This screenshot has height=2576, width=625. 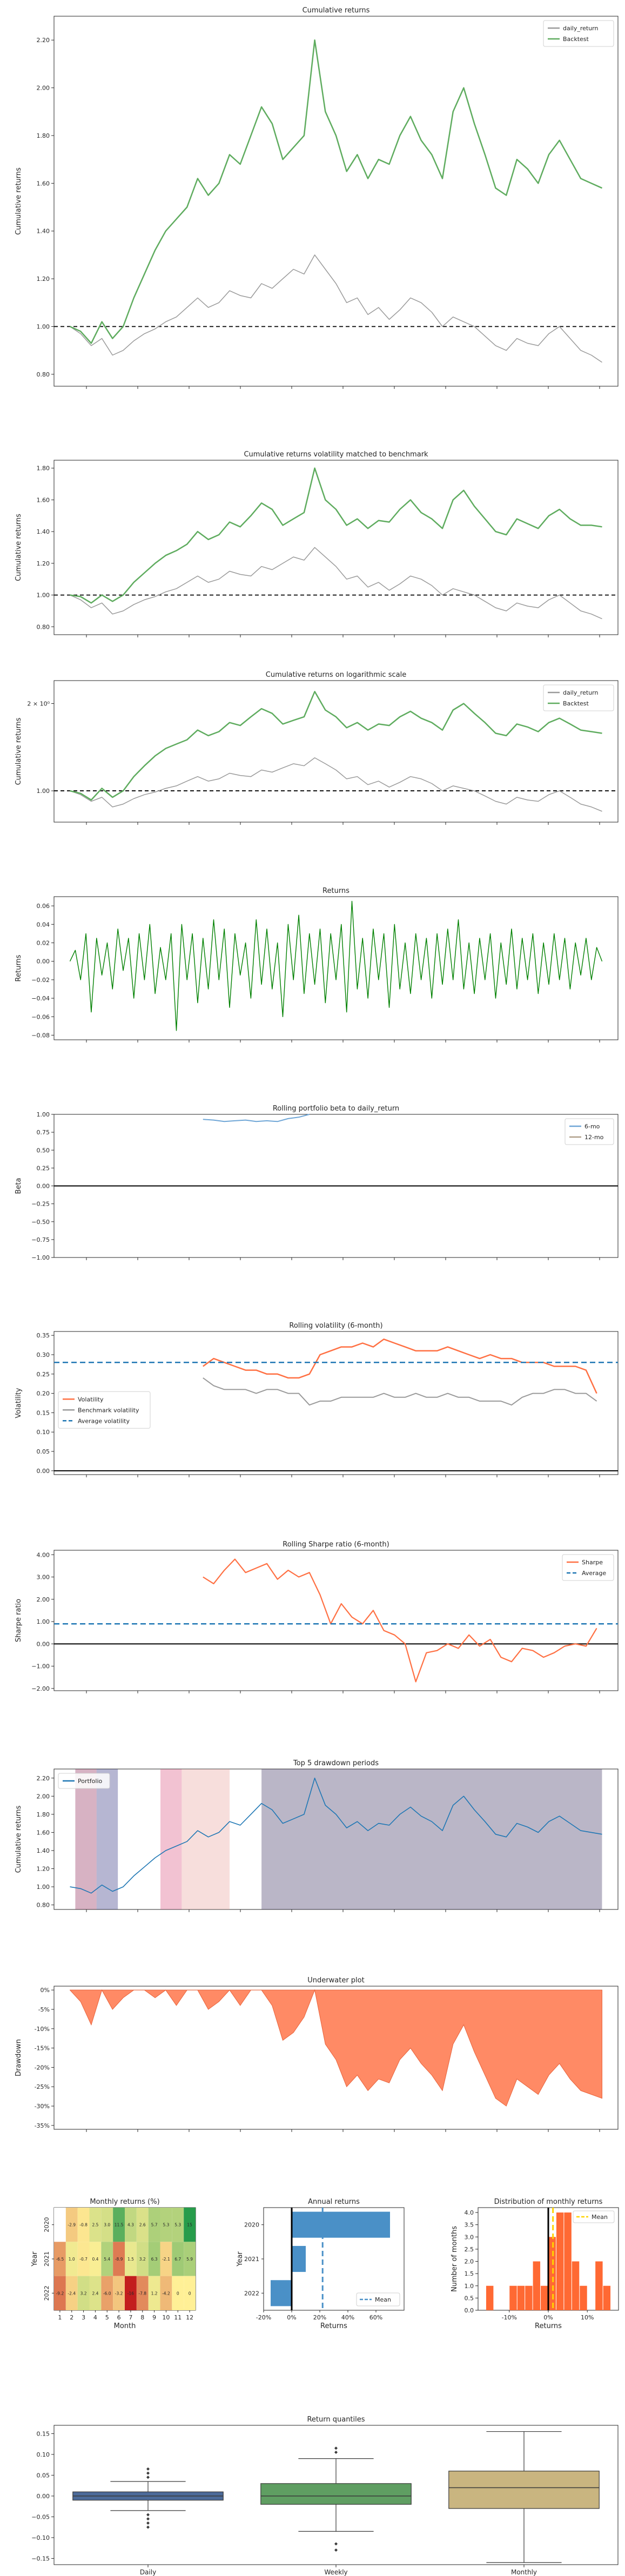 What do you see at coordinates (71, 2317) in the screenshot?
I see `x-tick-label: 2` at bounding box center [71, 2317].